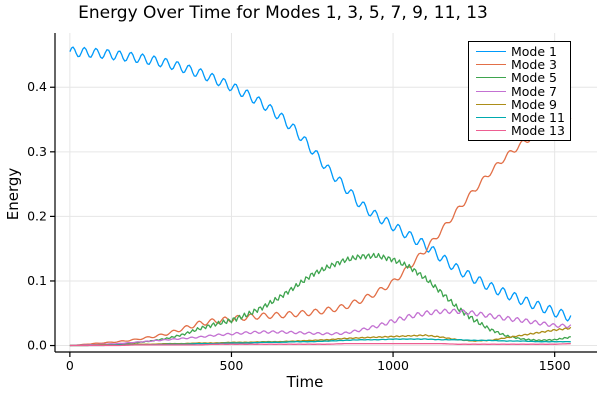 The height and width of the screenshot is (400, 600). Describe the element at coordinates (37, 215) in the screenshot. I see `y-tick-label: 0.2` at that location.